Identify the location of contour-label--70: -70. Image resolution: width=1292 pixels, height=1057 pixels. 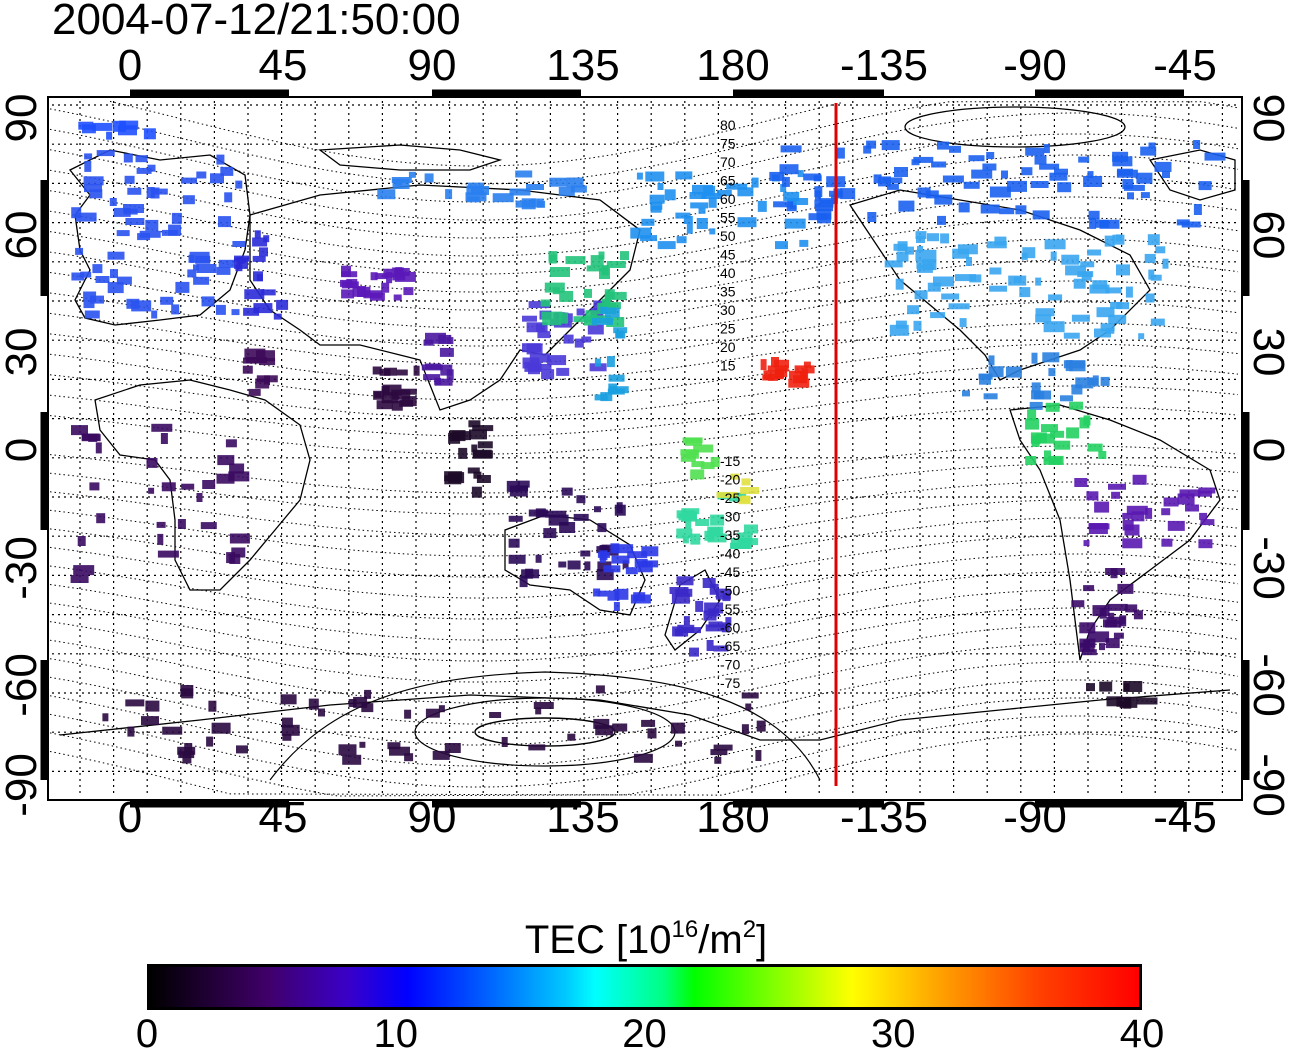
(730, 665).